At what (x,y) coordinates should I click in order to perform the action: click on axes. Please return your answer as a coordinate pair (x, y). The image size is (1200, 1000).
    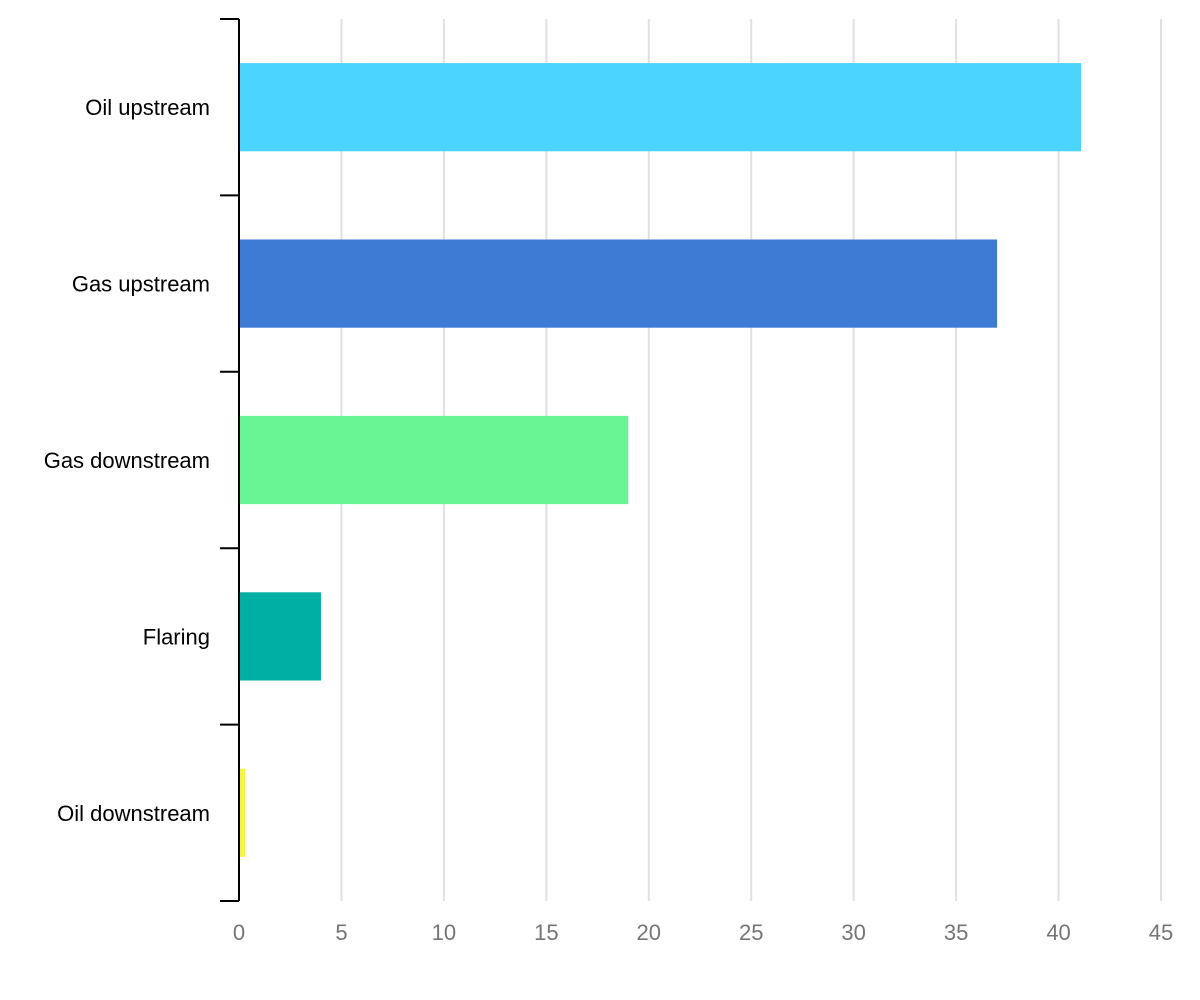
    Looking at the image, I should click on (230, 460).